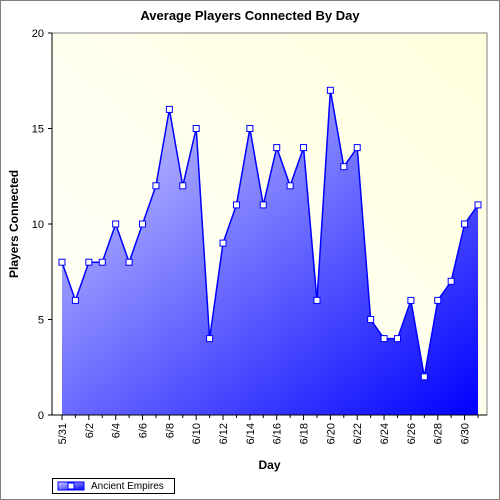 The height and width of the screenshot is (500, 500). What do you see at coordinates (358, 433) in the screenshot?
I see `x-tick-label: 6/22` at bounding box center [358, 433].